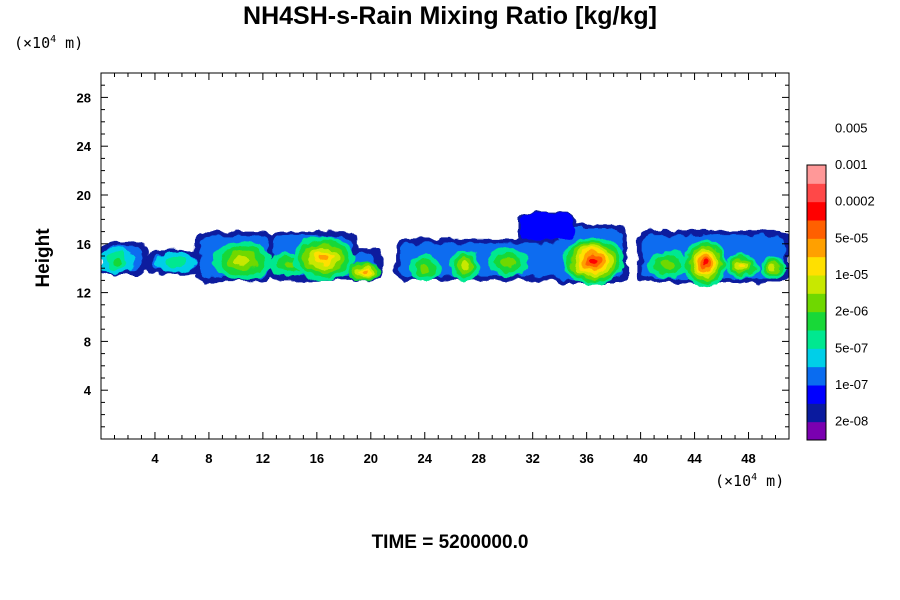  Describe the element at coordinates (851, 421) in the screenshot. I see `colorbar-label: 2e-08` at that location.